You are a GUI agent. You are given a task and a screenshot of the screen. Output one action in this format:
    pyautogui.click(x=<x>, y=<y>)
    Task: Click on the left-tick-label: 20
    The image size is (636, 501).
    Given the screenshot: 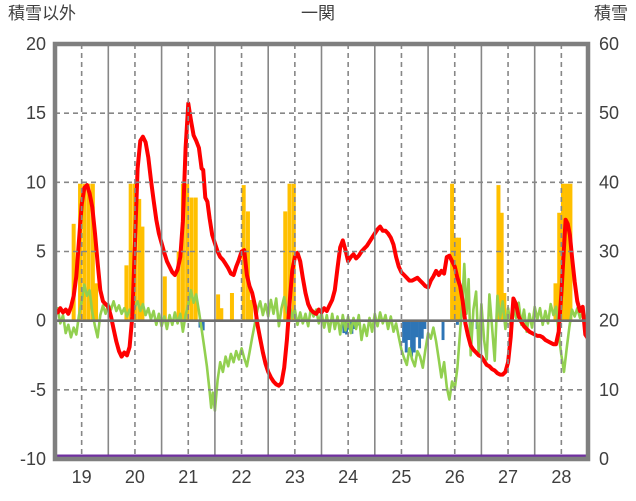 What is the action you would take?
    pyautogui.click(x=36, y=44)
    